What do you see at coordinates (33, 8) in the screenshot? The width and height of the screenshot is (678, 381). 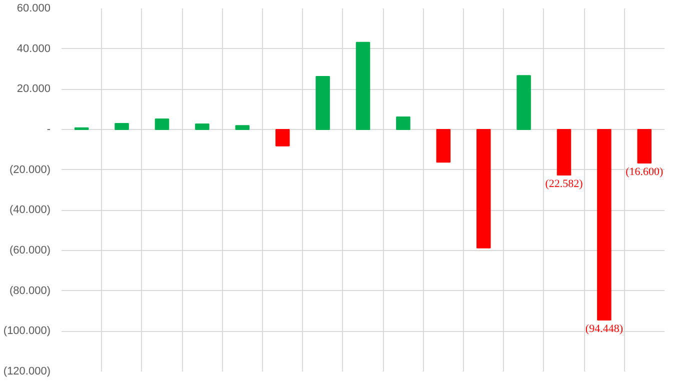 I see `y-tick-label: 60.000` at bounding box center [33, 8].